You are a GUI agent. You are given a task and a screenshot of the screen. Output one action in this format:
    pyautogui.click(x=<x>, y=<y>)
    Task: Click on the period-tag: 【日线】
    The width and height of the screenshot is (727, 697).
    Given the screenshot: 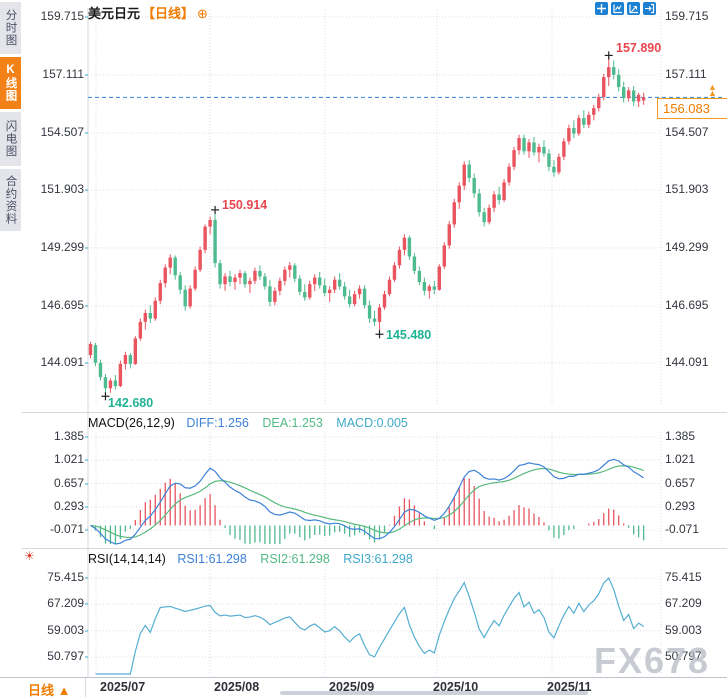 What is the action you would take?
    pyautogui.click(x=168, y=13)
    